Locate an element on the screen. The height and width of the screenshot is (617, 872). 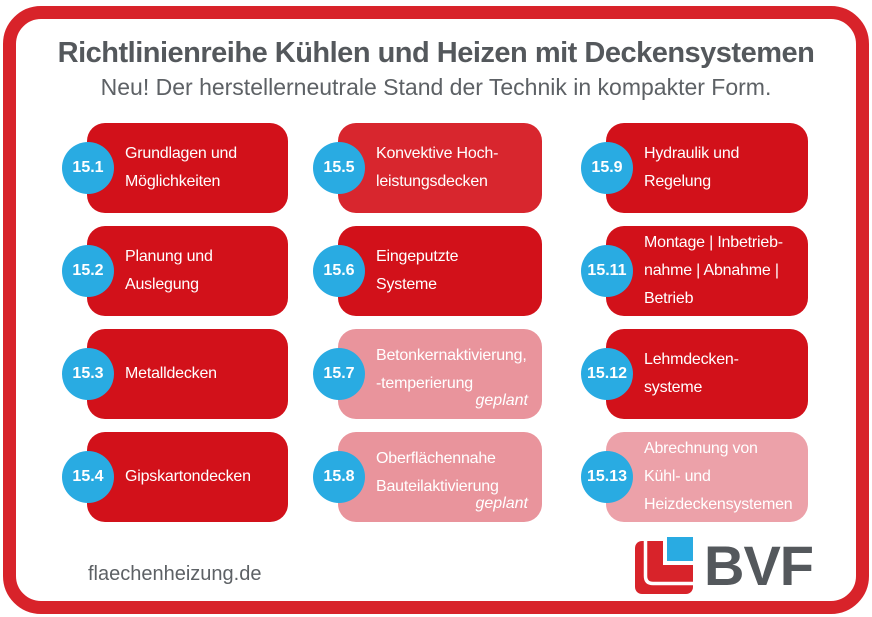
topic-line: Abrechnung von is located at coordinates (701, 448).